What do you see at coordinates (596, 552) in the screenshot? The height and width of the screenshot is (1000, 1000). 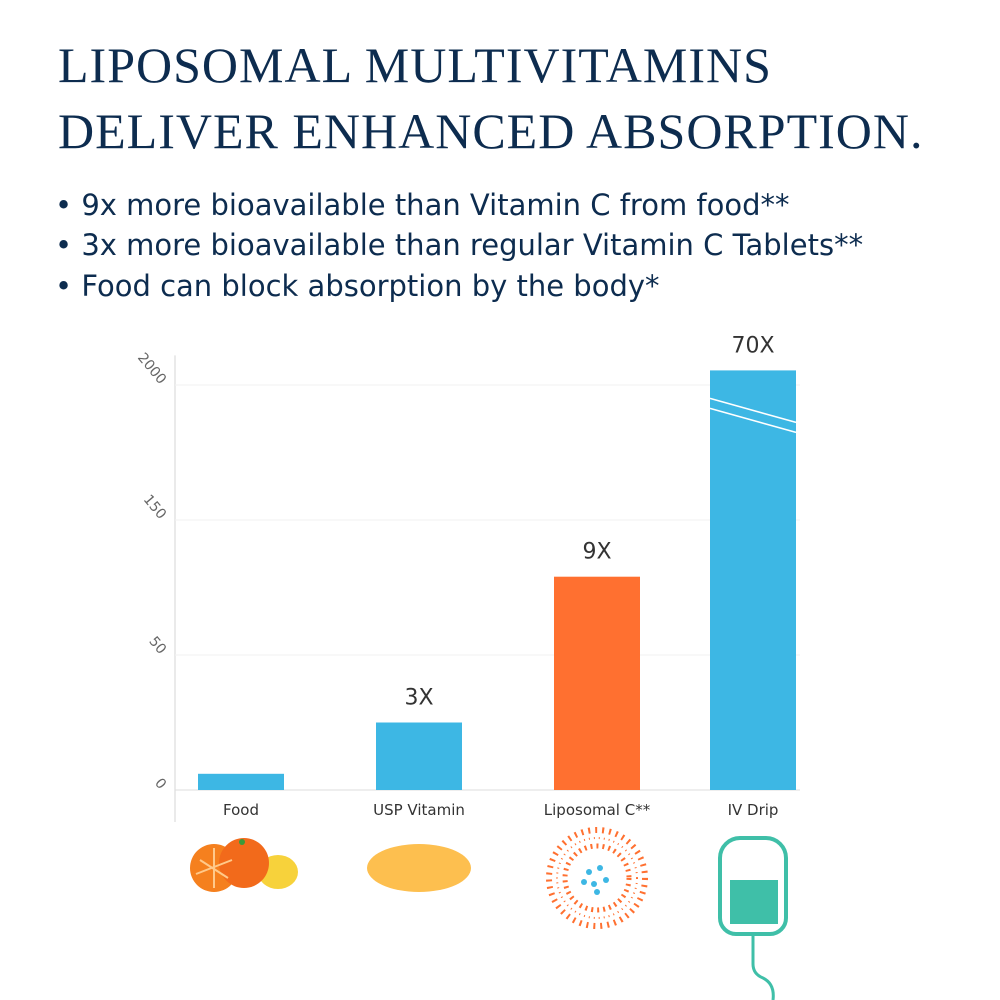 I see `bar-label: 9X` at bounding box center [596, 552].